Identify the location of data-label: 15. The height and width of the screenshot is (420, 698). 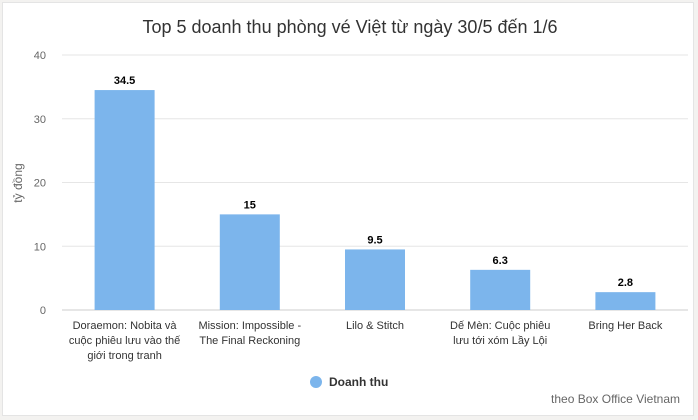
(250, 205).